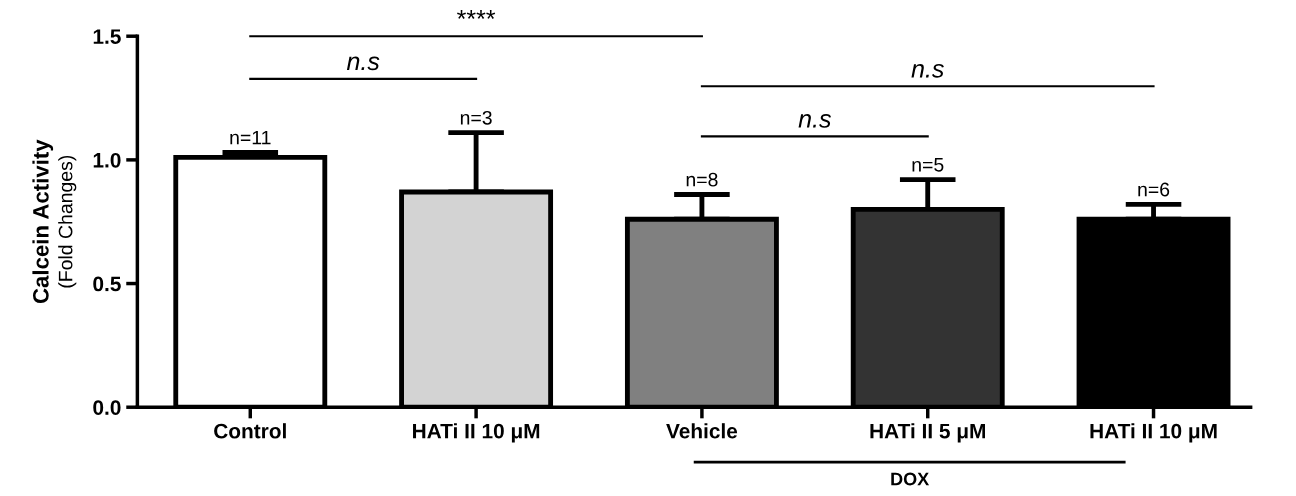  What do you see at coordinates (107, 36) in the screenshot?
I see `y-tick-label: 1.5` at bounding box center [107, 36].